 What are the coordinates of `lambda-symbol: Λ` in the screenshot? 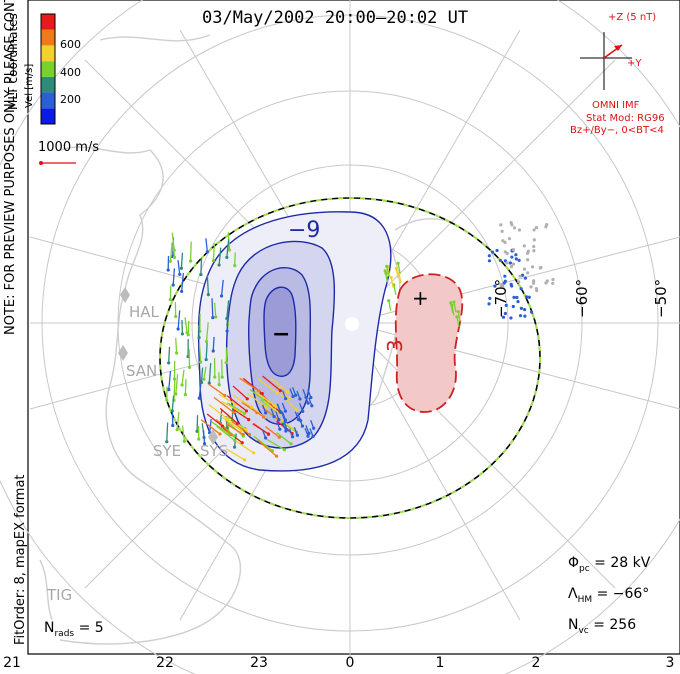 It's located at (573, 594).